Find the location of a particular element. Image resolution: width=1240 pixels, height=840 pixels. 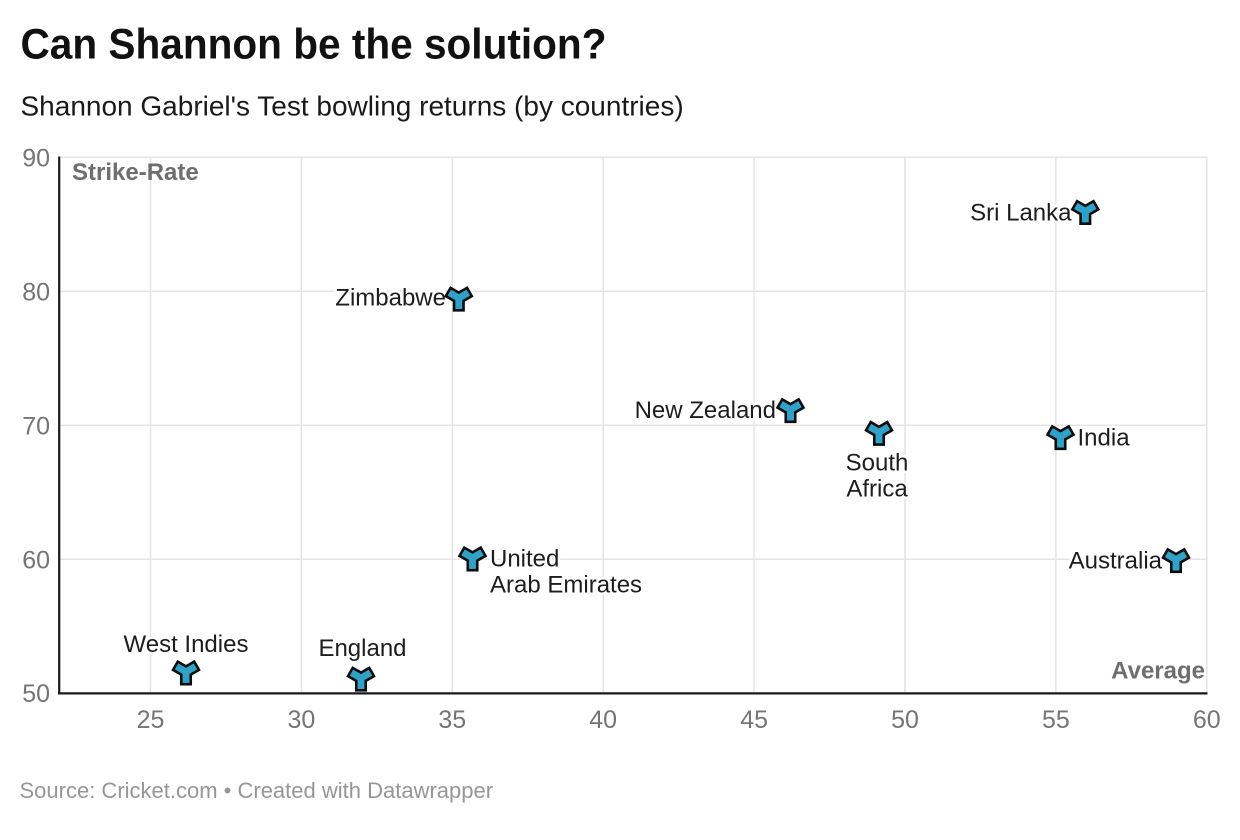

svg-text: Strike-Rate is located at coordinates (135, 172).